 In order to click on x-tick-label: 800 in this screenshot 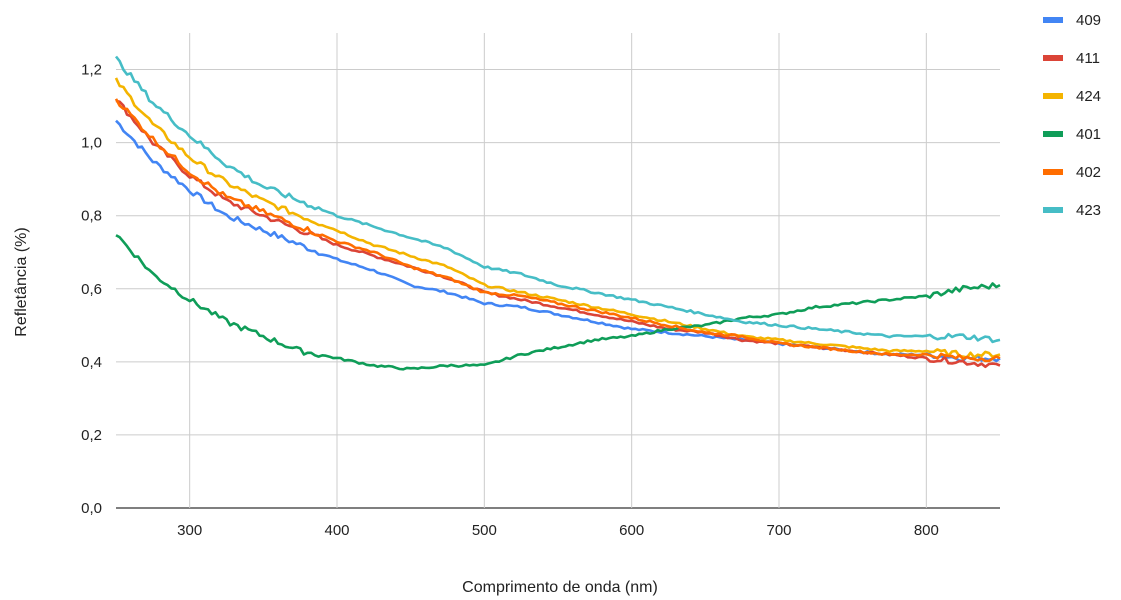, I will do `click(926, 530)`.